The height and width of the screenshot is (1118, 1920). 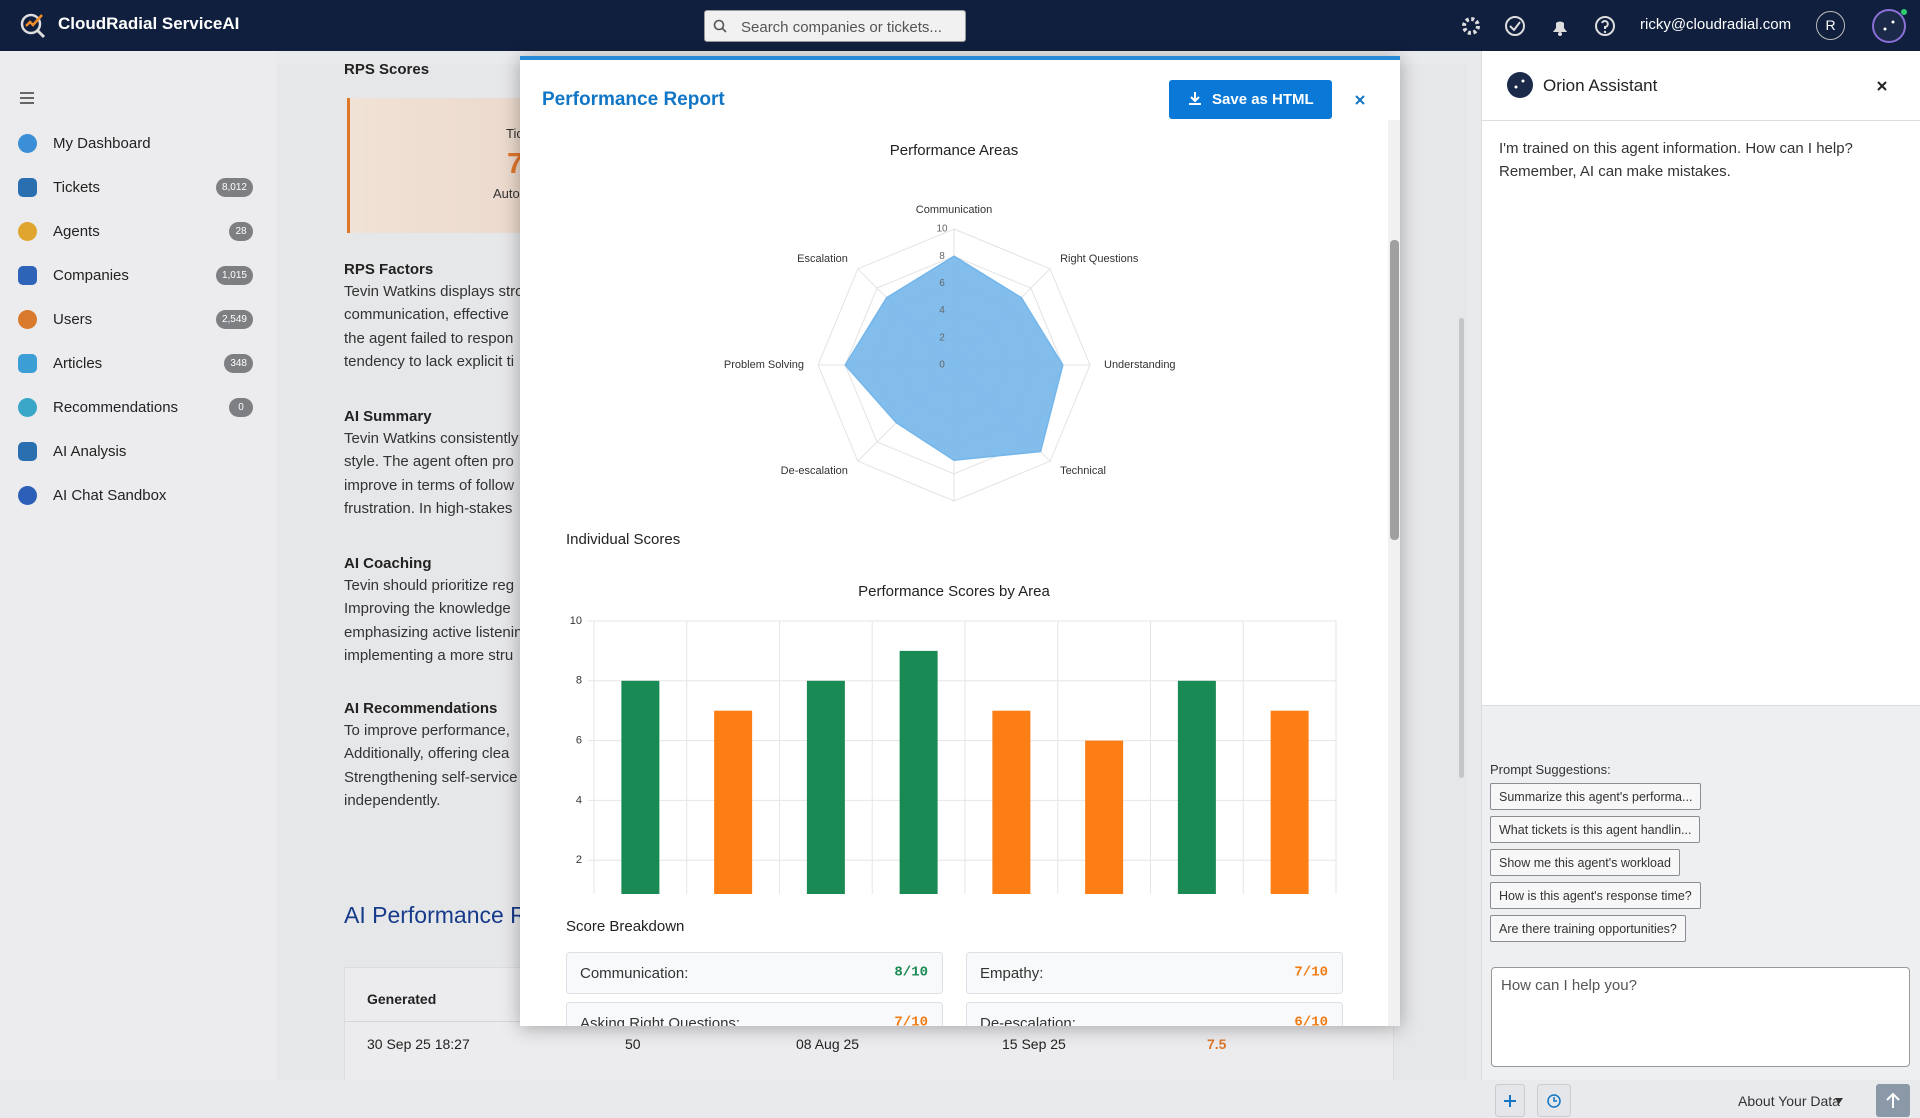 I want to click on section-text: communication, effective, so click(x=426, y=315).